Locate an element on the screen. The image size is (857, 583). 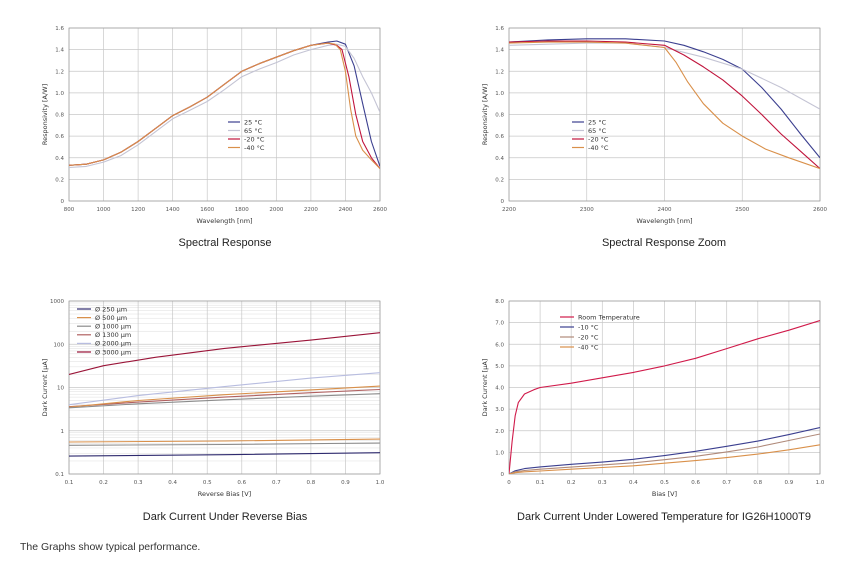
y-tick-label: 8.0 is located at coordinates (499, 302).